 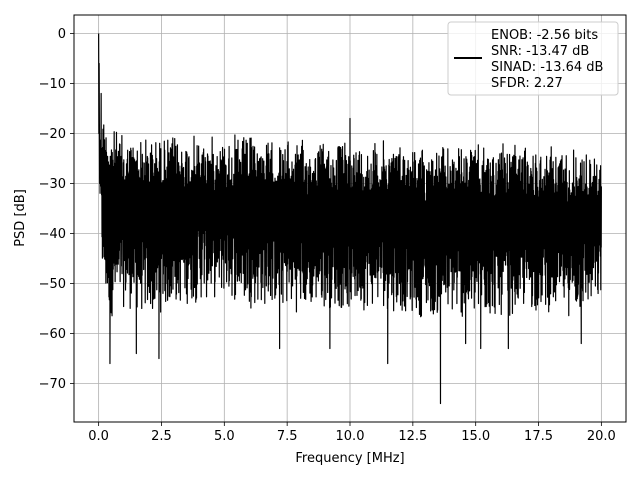 I want to click on y-tick-label: −60, so click(x=52, y=334).